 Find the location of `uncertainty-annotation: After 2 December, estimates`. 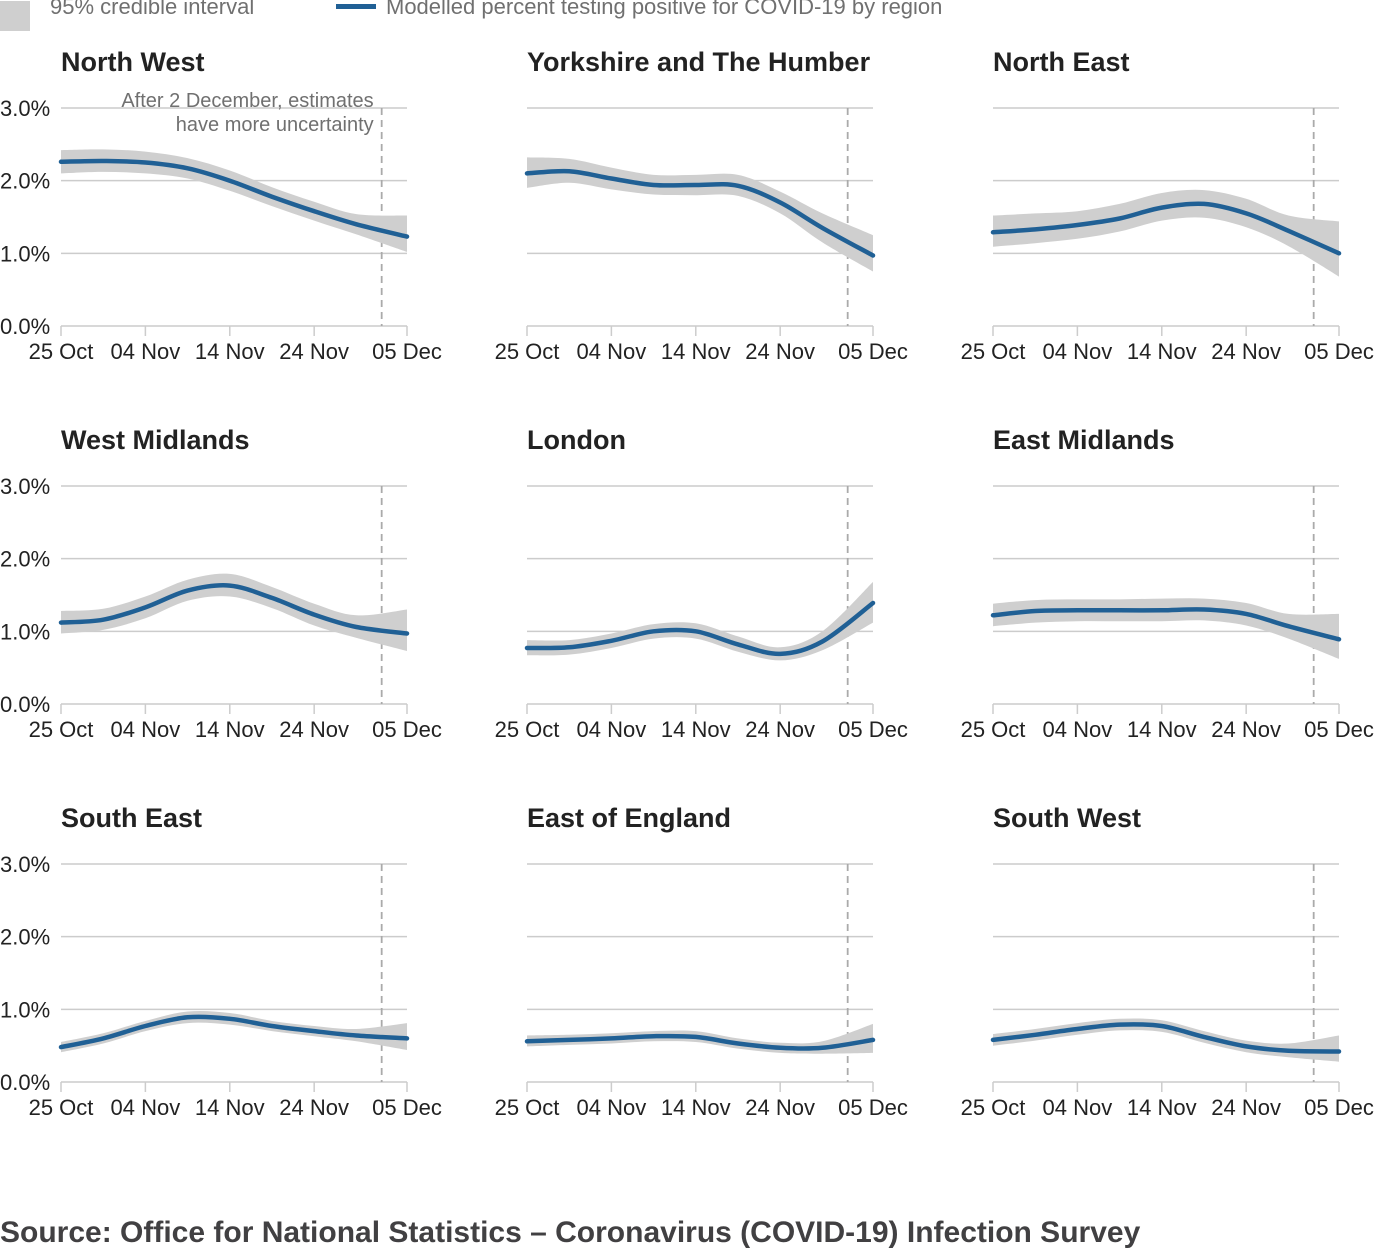

uncertainty-annotation: After 2 December, estimates is located at coordinates (247, 101).